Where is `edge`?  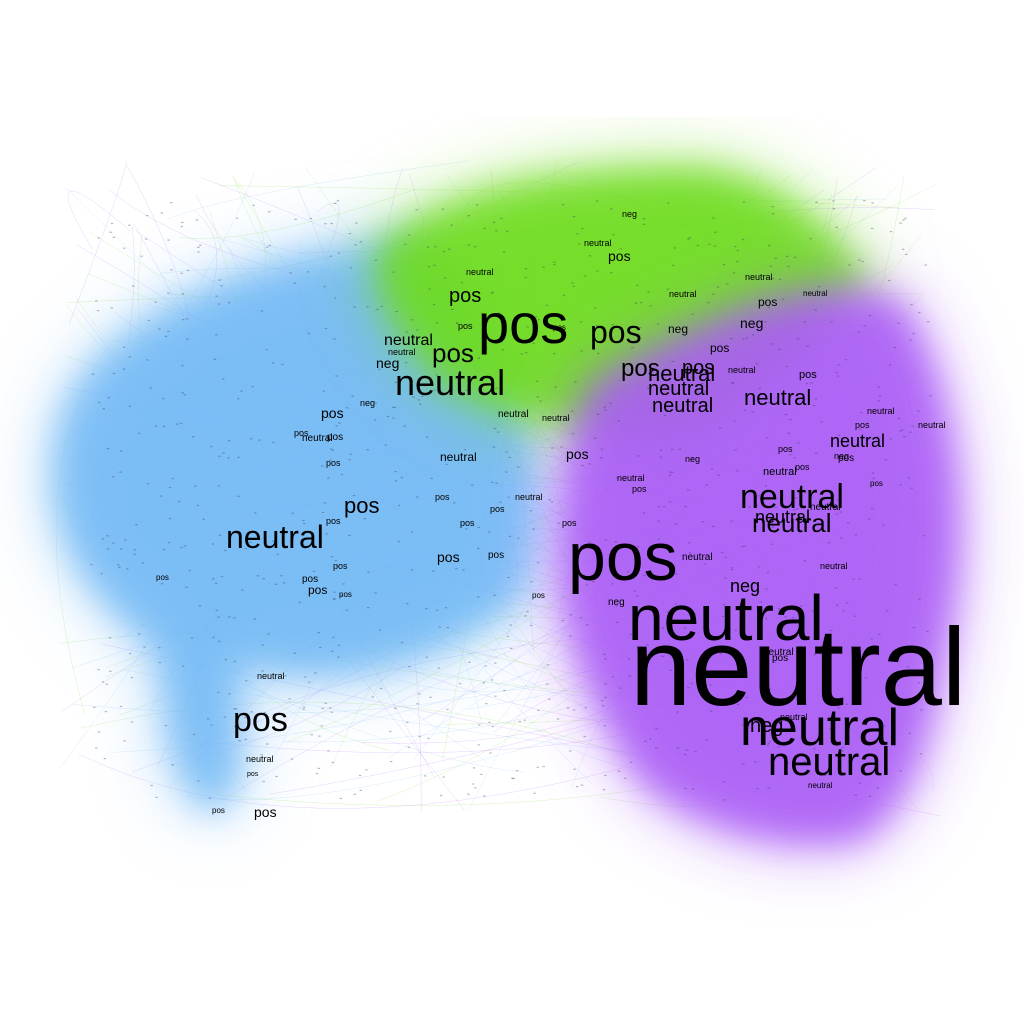
edge is located at coordinates (375, 736).